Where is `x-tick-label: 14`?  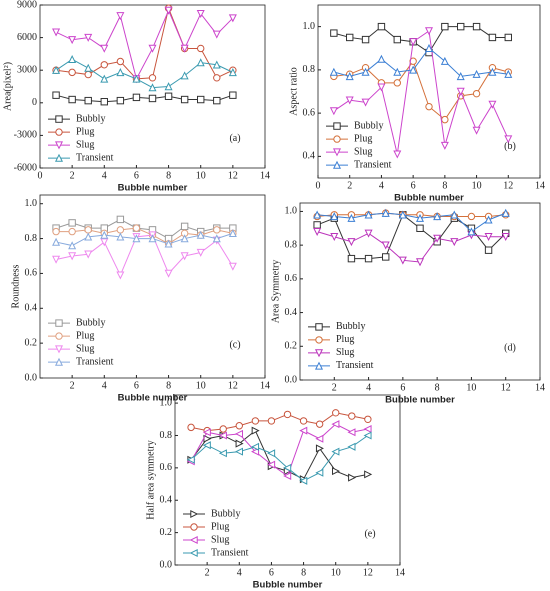 x-tick-label: 14 is located at coordinates (400, 572).